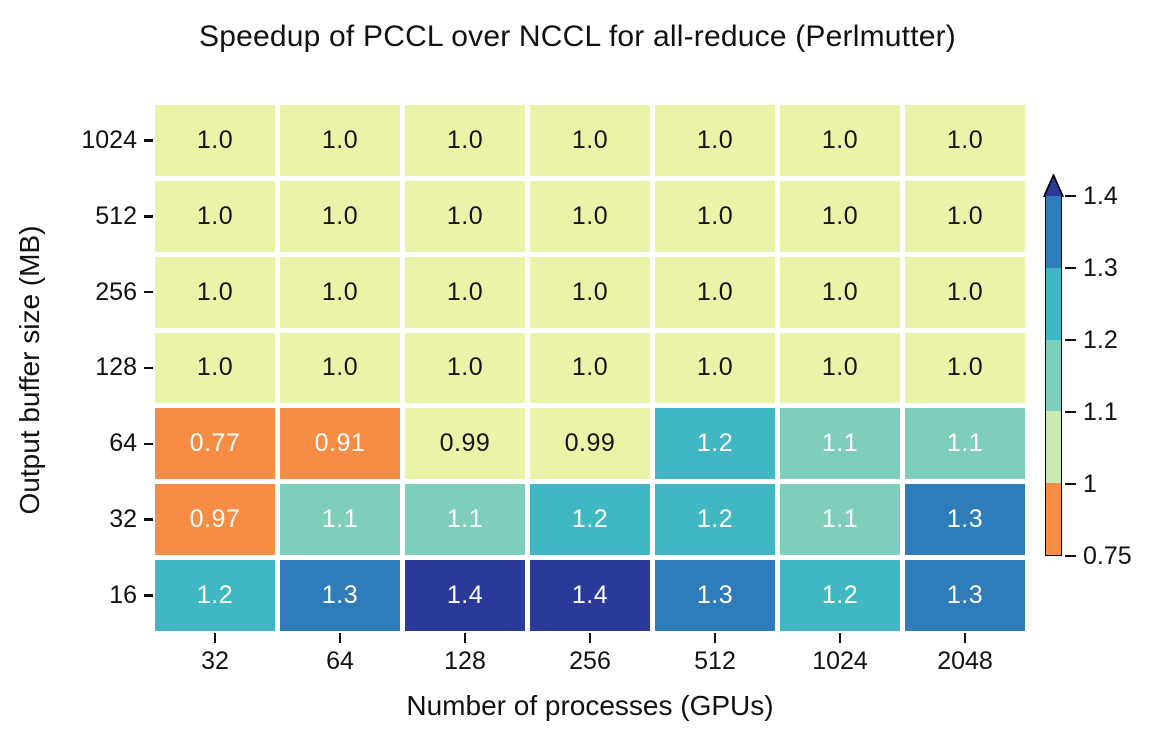 The image size is (1155, 749). What do you see at coordinates (116, 215) in the screenshot?
I see `y-tick-label: 512` at bounding box center [116, 215].